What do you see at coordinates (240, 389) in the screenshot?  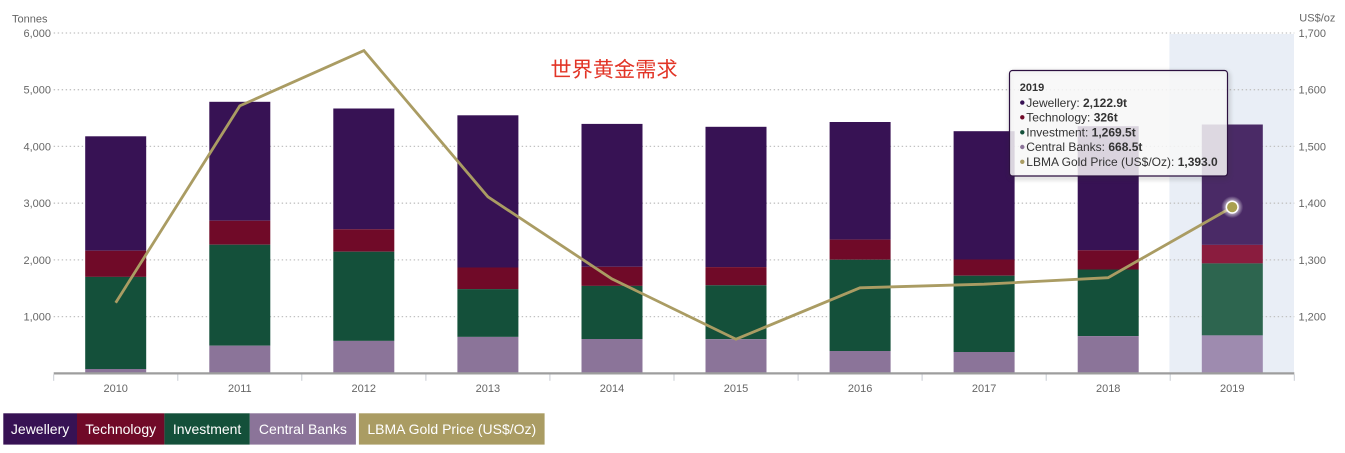 I see `svg-text: 2011` at bounding box center [240, 389].